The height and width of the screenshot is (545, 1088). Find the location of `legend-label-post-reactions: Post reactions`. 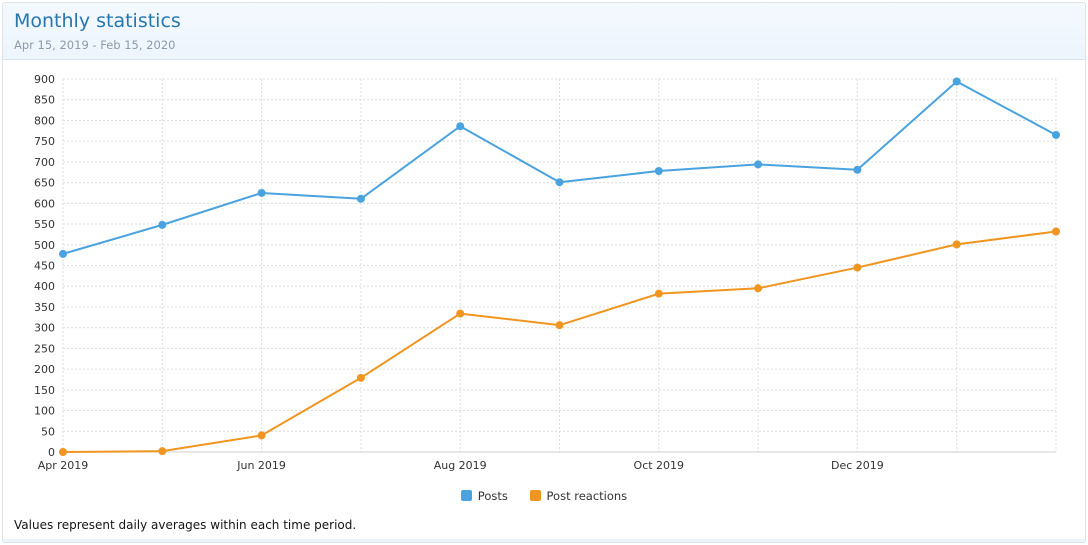

legend-label-post-reactions: Post reactions is located at coordinates (587, 496).